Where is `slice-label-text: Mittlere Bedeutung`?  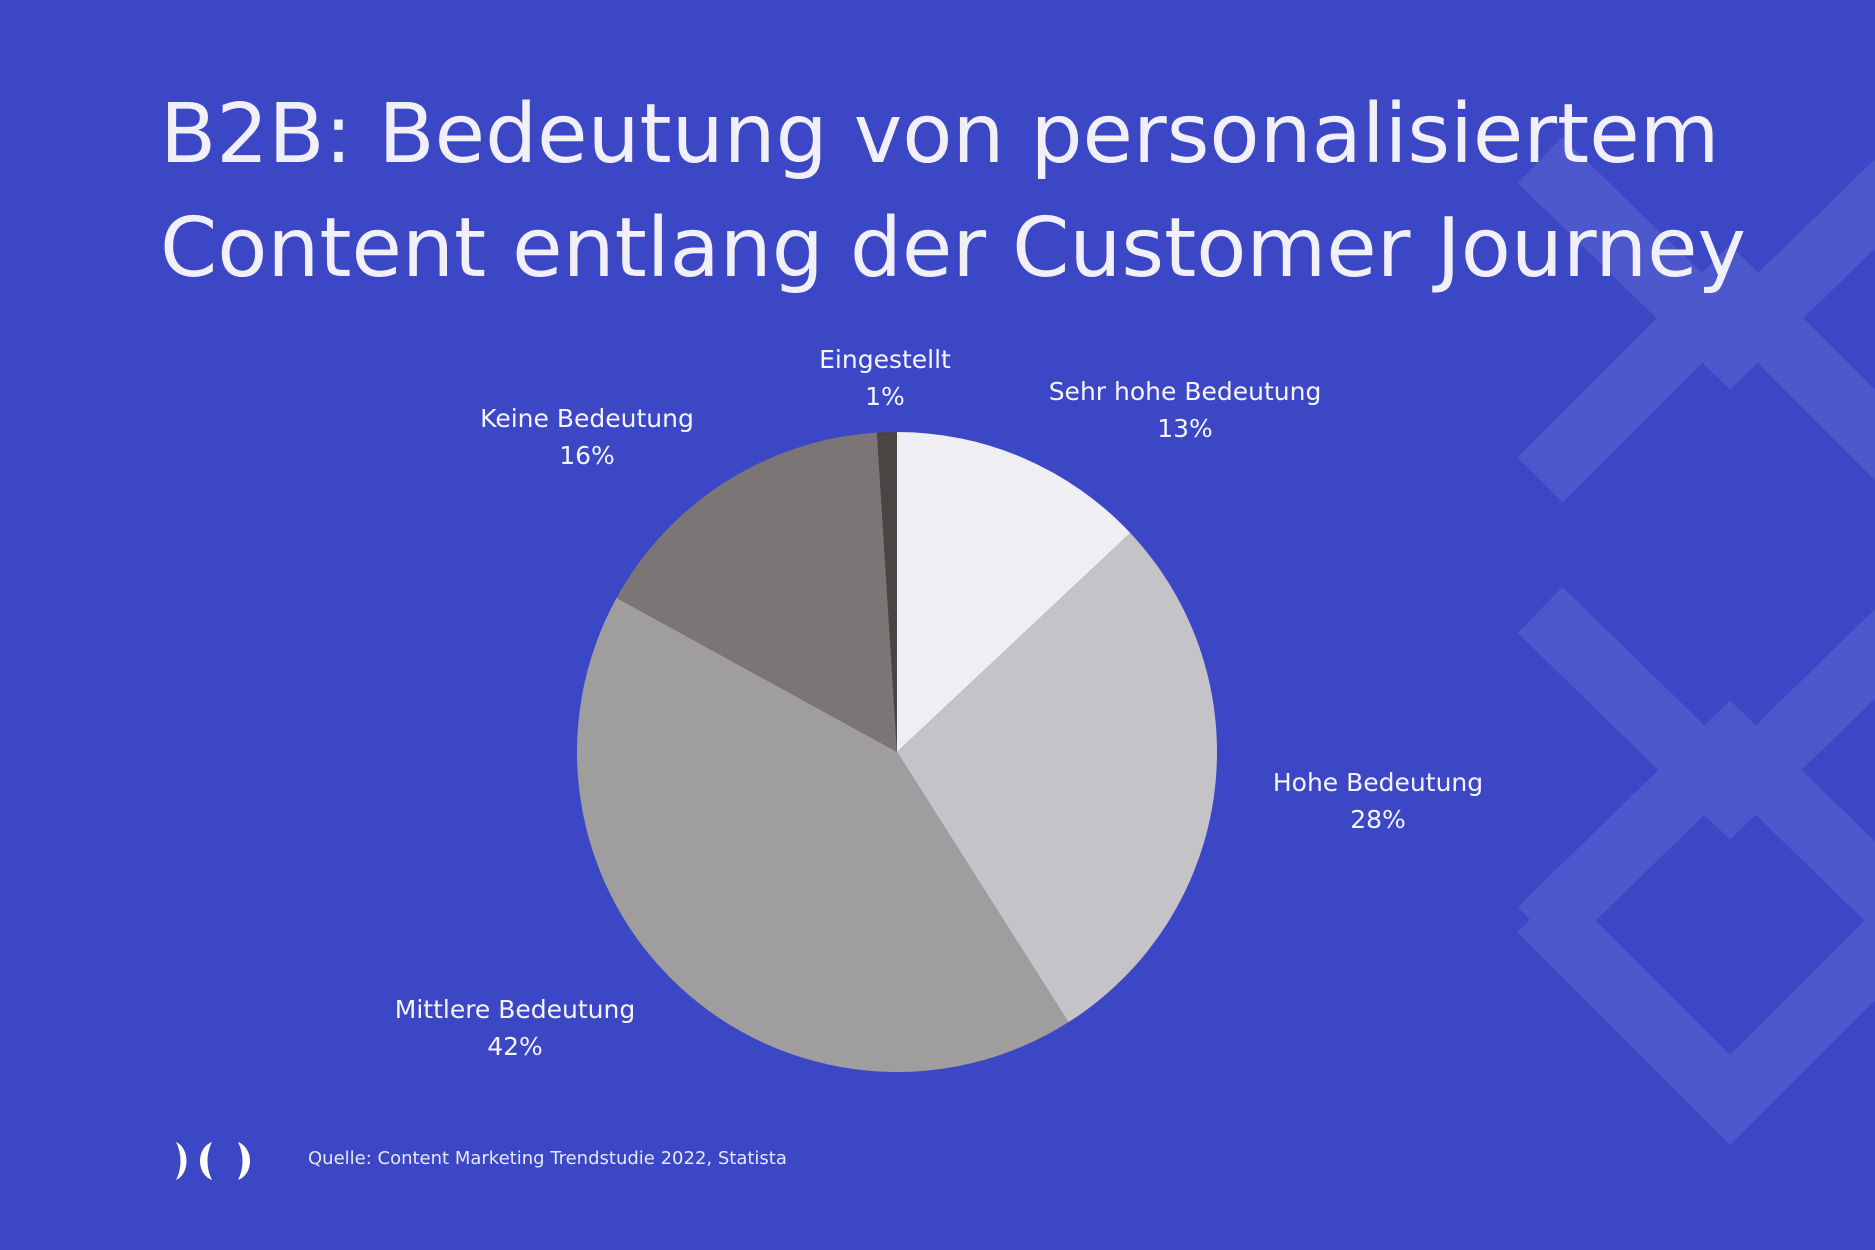
slice-label-text: Mittlere Bedeutung is located at coordinates (515, 1009).